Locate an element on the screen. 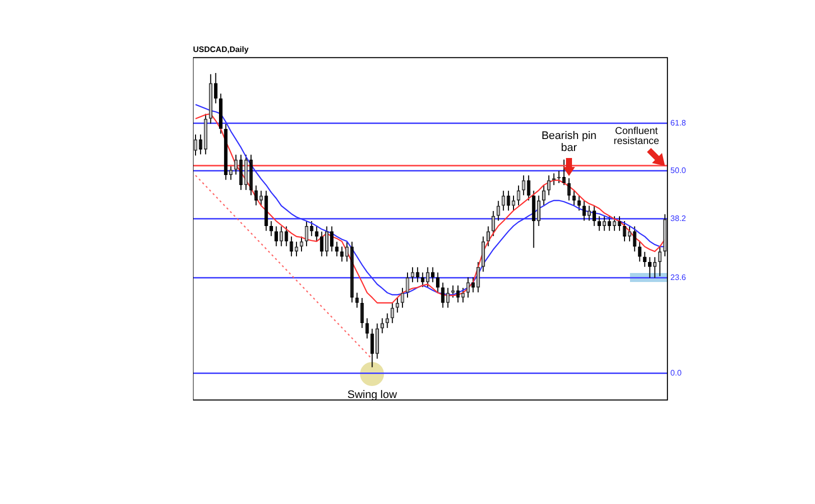  y-tick-label: 23.6 is located at coordinates (678, 277).